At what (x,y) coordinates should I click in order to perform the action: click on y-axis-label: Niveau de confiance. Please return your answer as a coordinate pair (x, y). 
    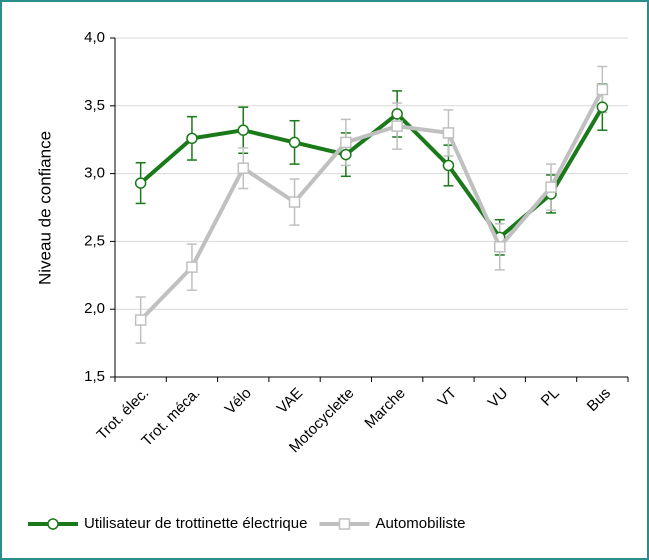
    Looking at the image, I should click on (44, 208).